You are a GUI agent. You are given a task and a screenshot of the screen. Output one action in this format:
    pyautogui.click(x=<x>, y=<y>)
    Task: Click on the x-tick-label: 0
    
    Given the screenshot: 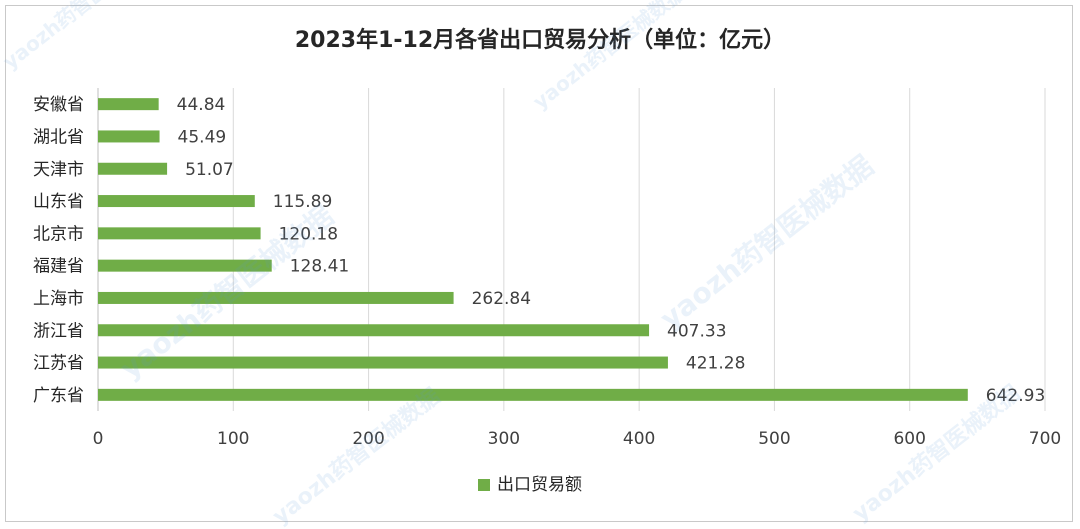 What is the action you would take?
    pyautogui.click(x=98, y=439)
    